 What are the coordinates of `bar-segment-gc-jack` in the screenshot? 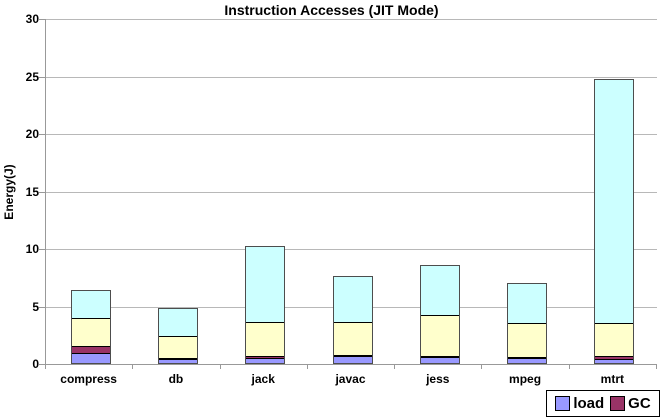 It's located at (265, 357).